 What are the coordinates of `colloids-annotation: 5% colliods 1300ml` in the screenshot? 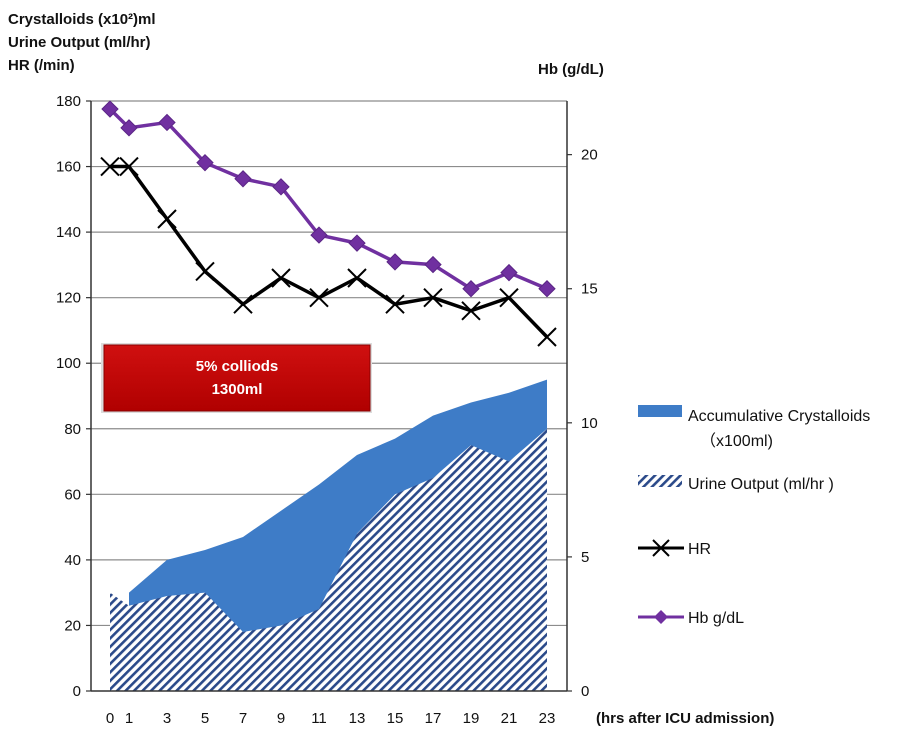 It's located at (236, 378).